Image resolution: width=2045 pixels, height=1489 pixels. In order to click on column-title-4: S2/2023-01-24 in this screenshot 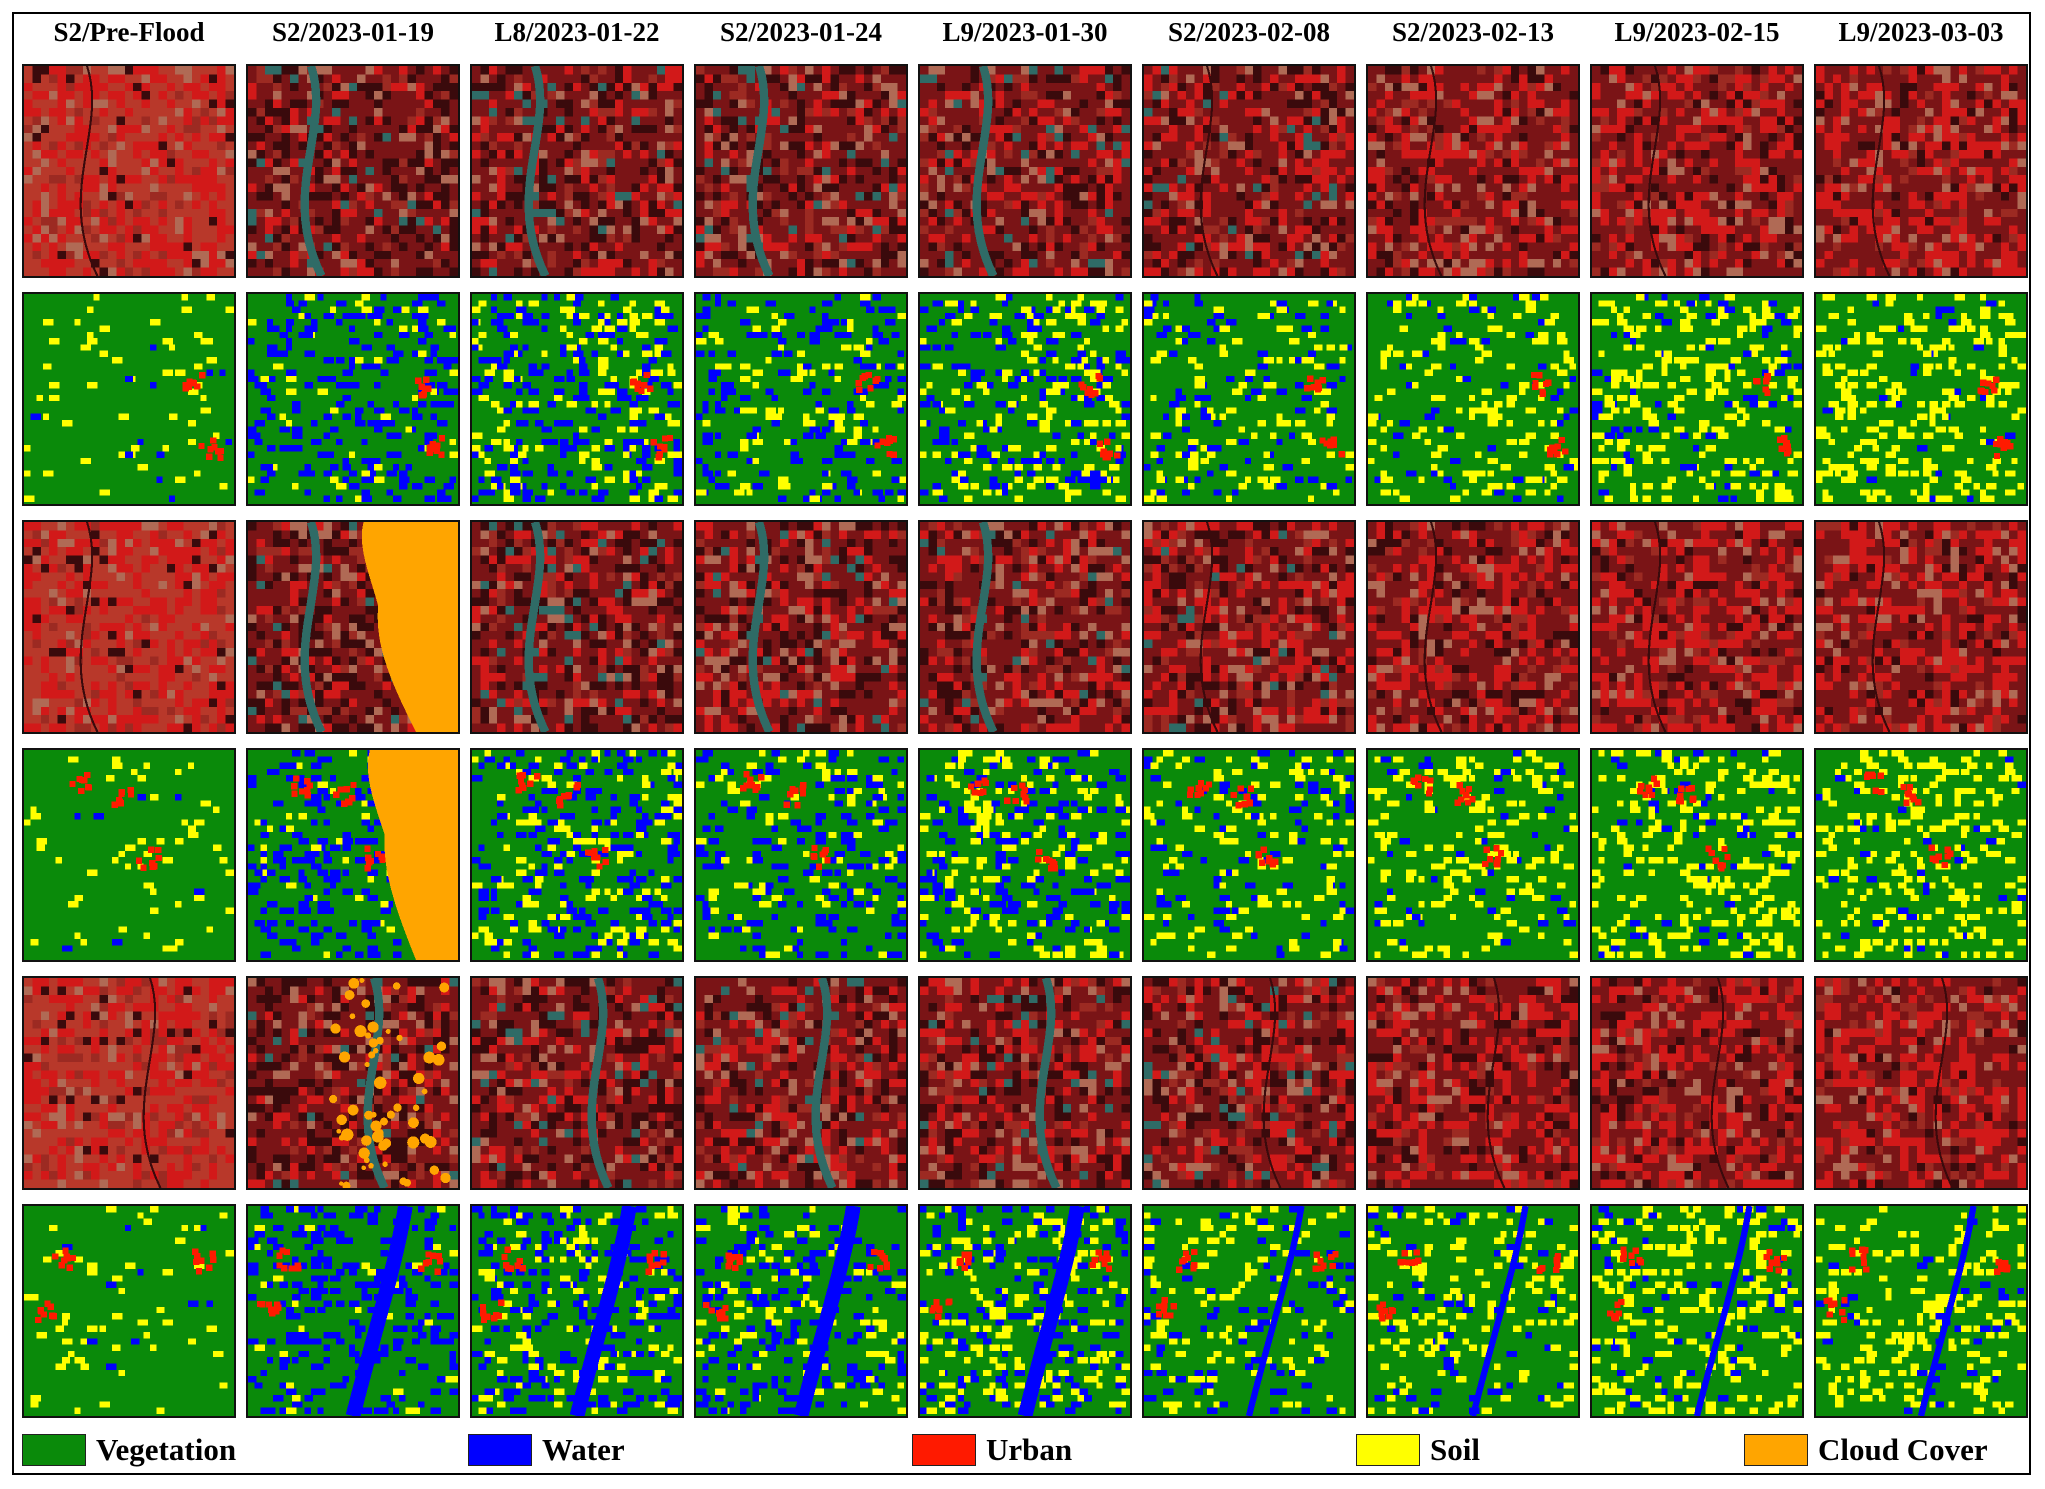, I will do `click(801, 32)`.